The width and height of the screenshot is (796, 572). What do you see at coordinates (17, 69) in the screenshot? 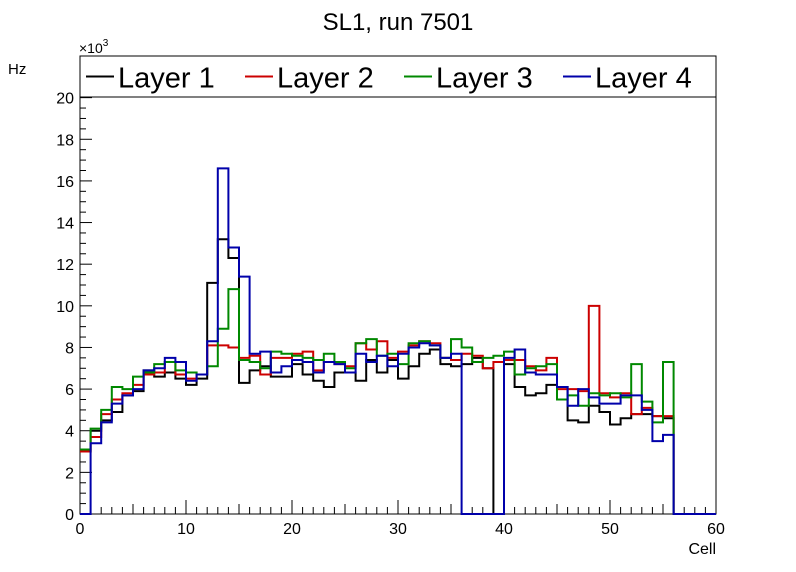
I see `y-axis-label: Hz` at bounding box center [17, 69].